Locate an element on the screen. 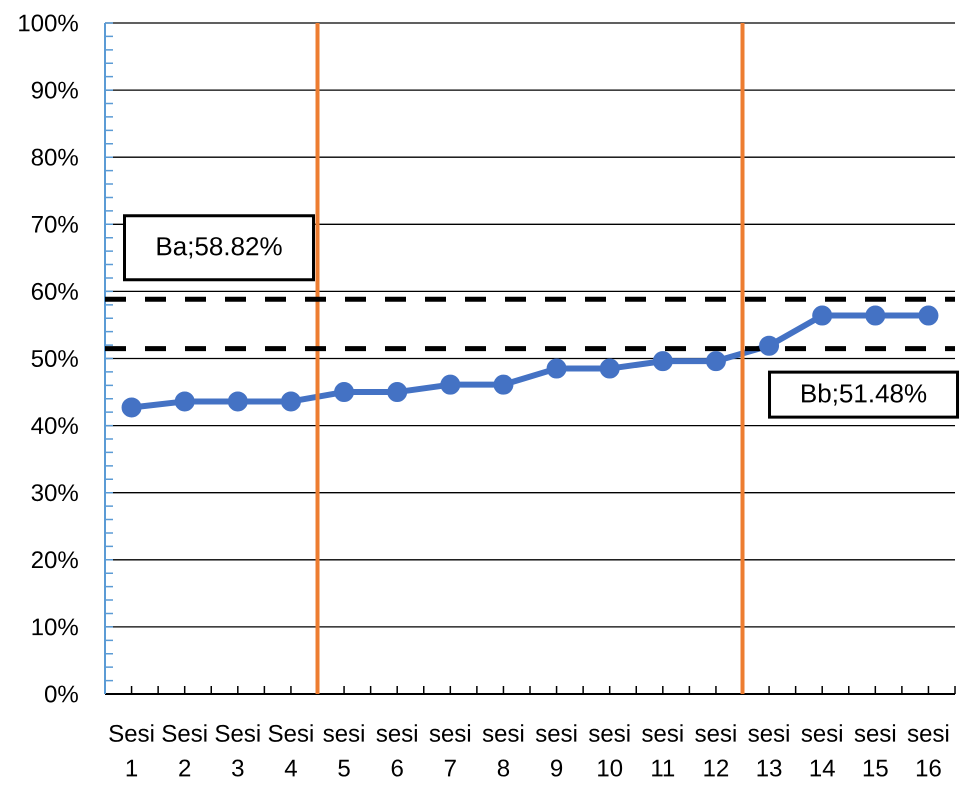  x-tick-label: sesi 13 is located at coordinates (768, 750).